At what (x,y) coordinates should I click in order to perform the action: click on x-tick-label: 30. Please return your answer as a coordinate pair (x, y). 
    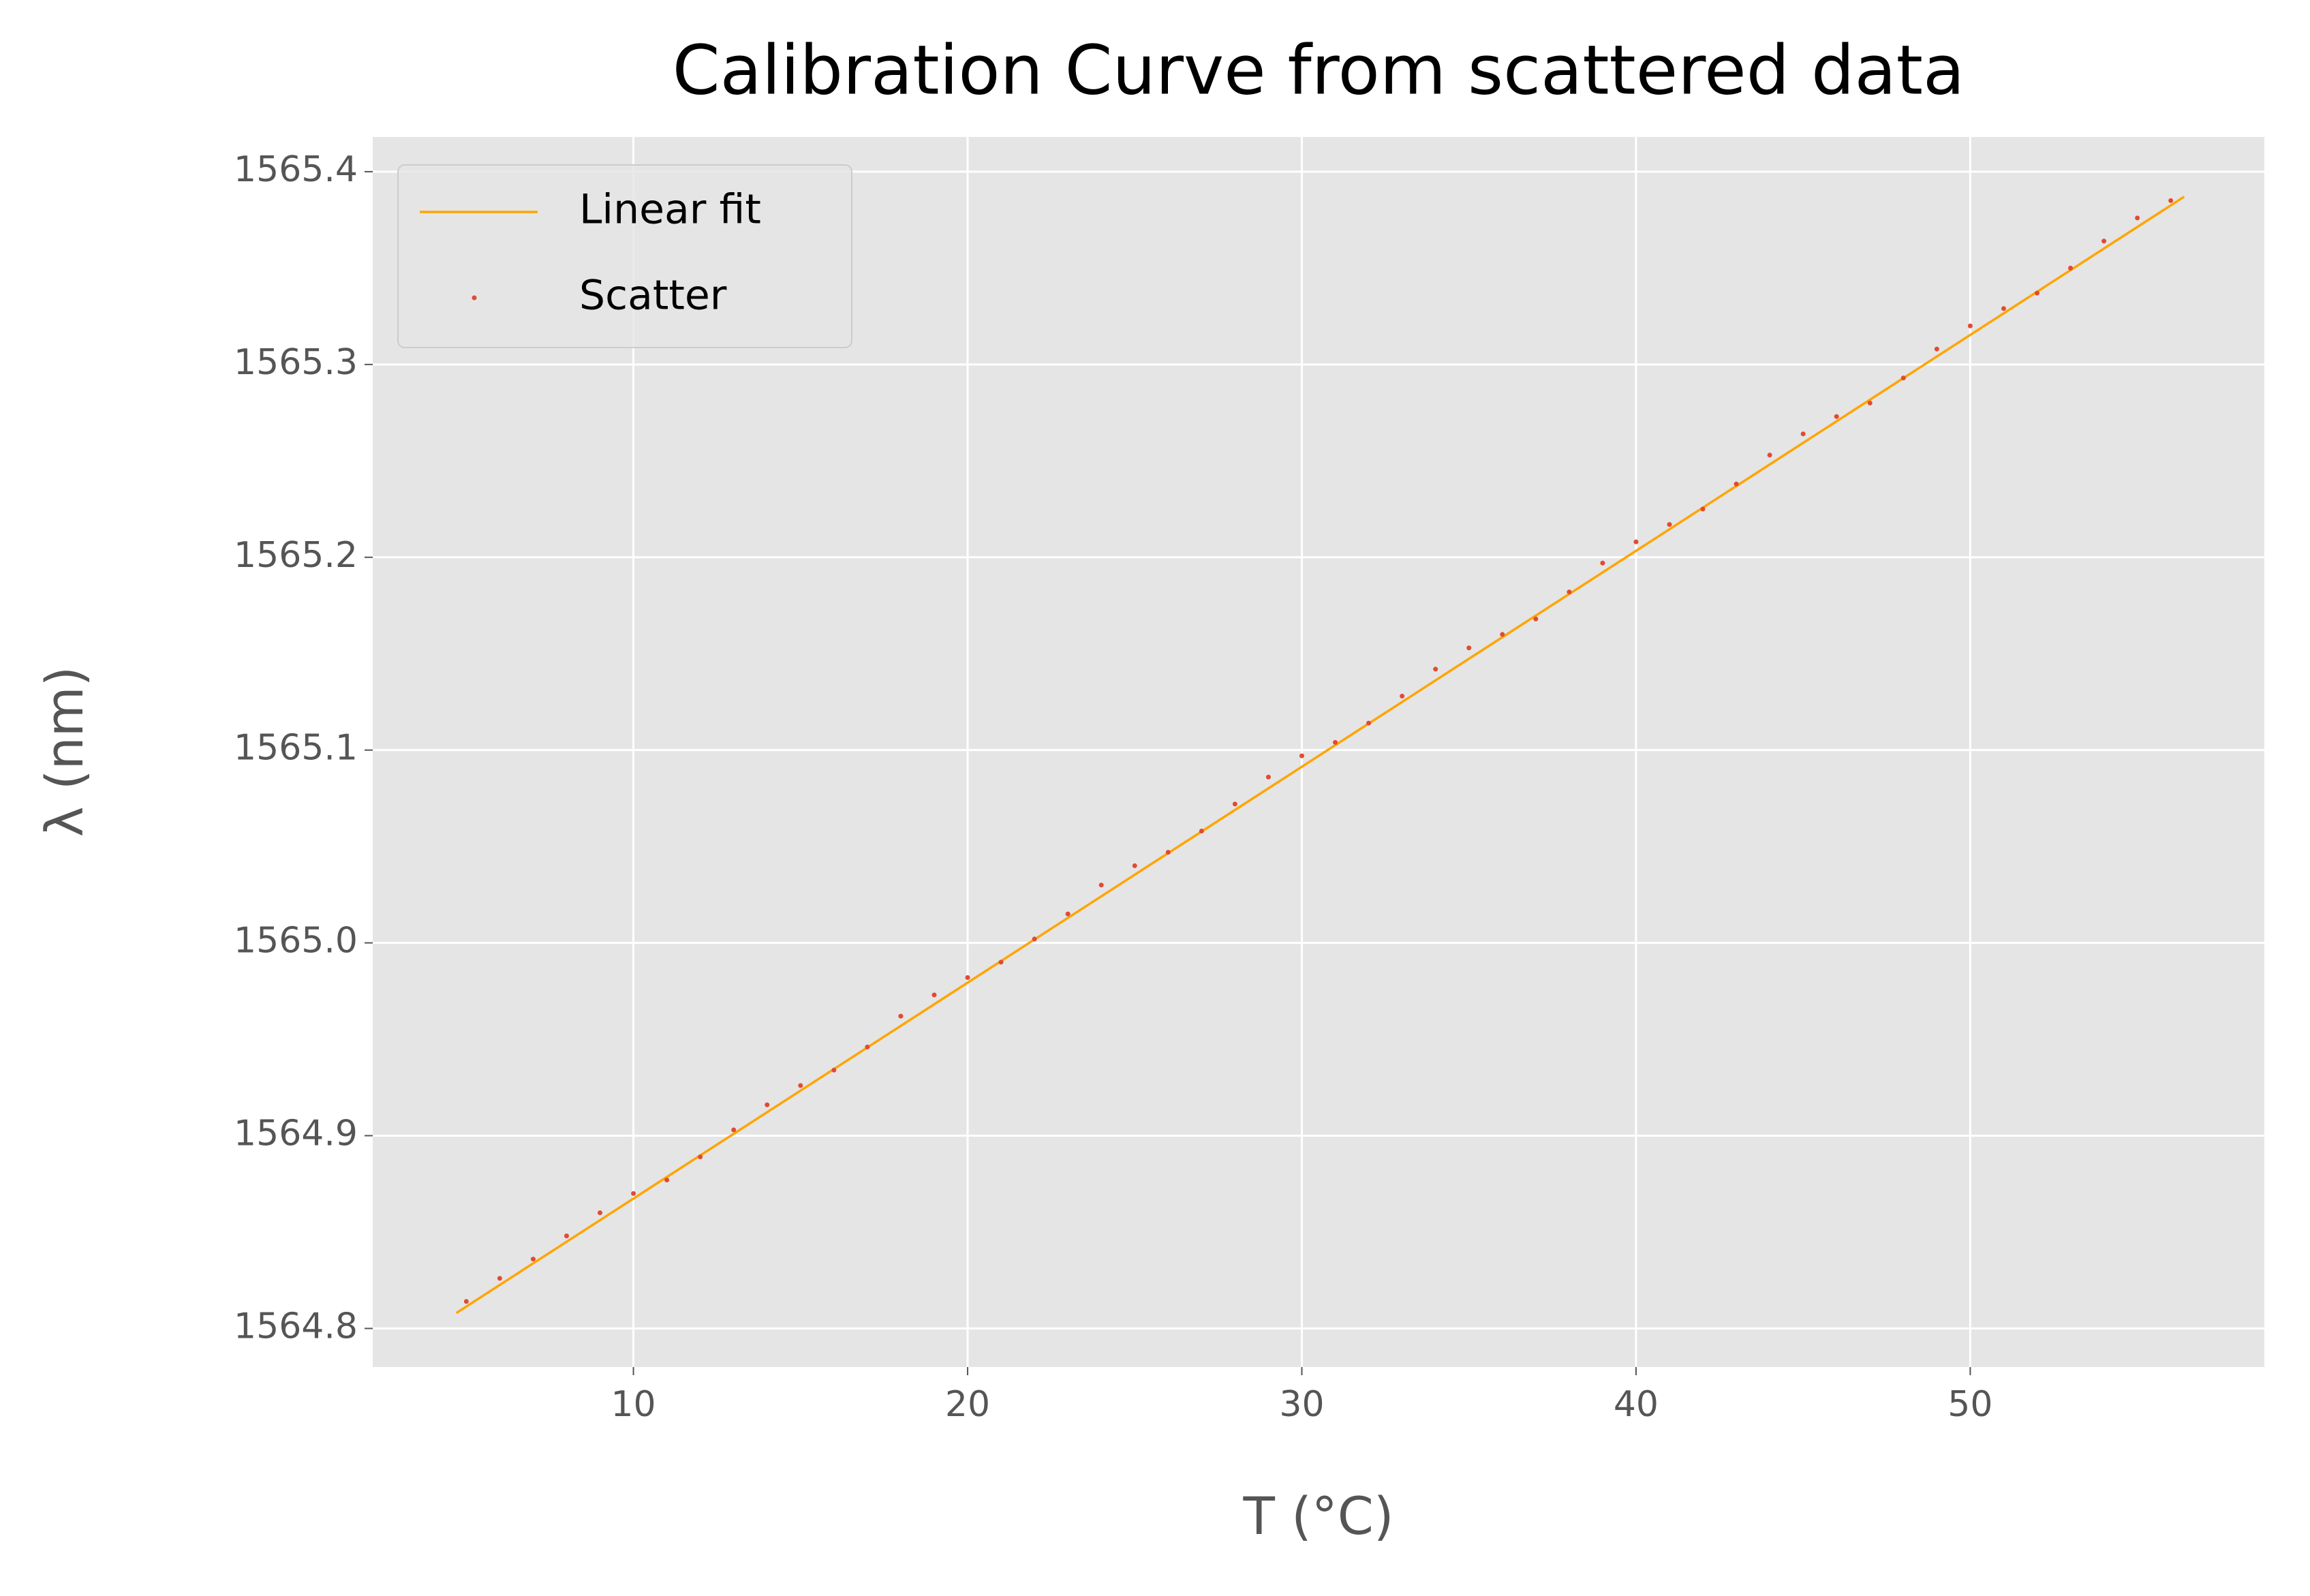
    Looking at the image, I should click on (1301, 1405).